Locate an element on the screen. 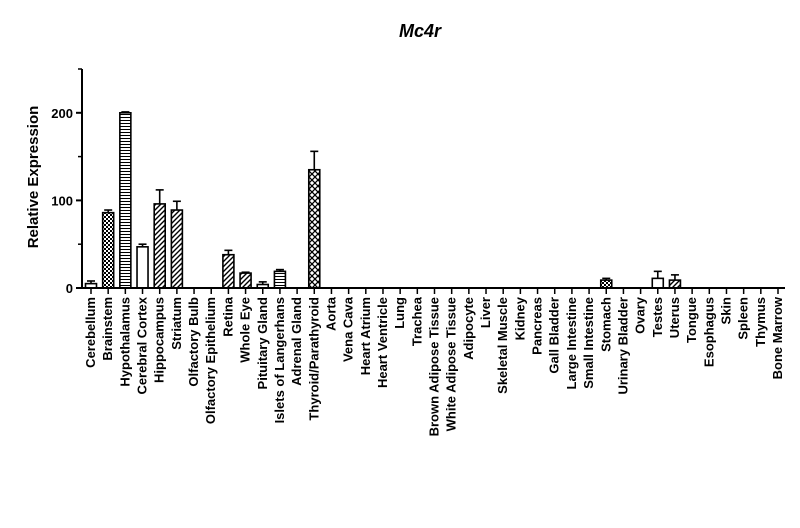  x-tick-label: Heart Atrium is located at coordinates (365, 336).